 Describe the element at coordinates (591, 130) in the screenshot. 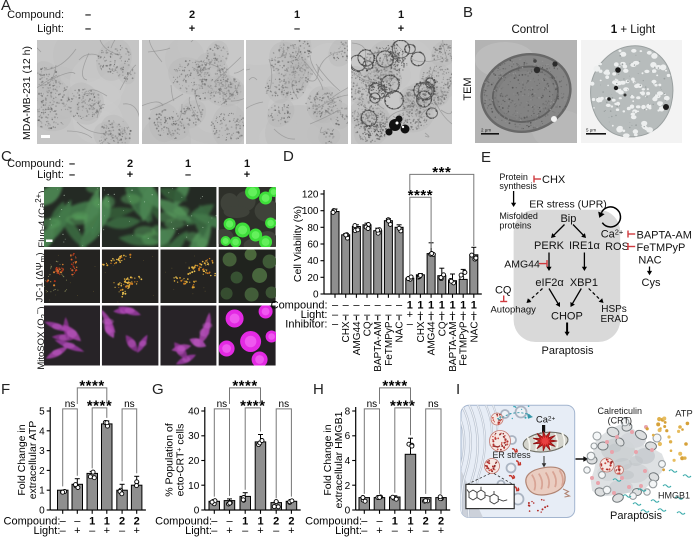

I see `svg-text: 5 μm` at that location.